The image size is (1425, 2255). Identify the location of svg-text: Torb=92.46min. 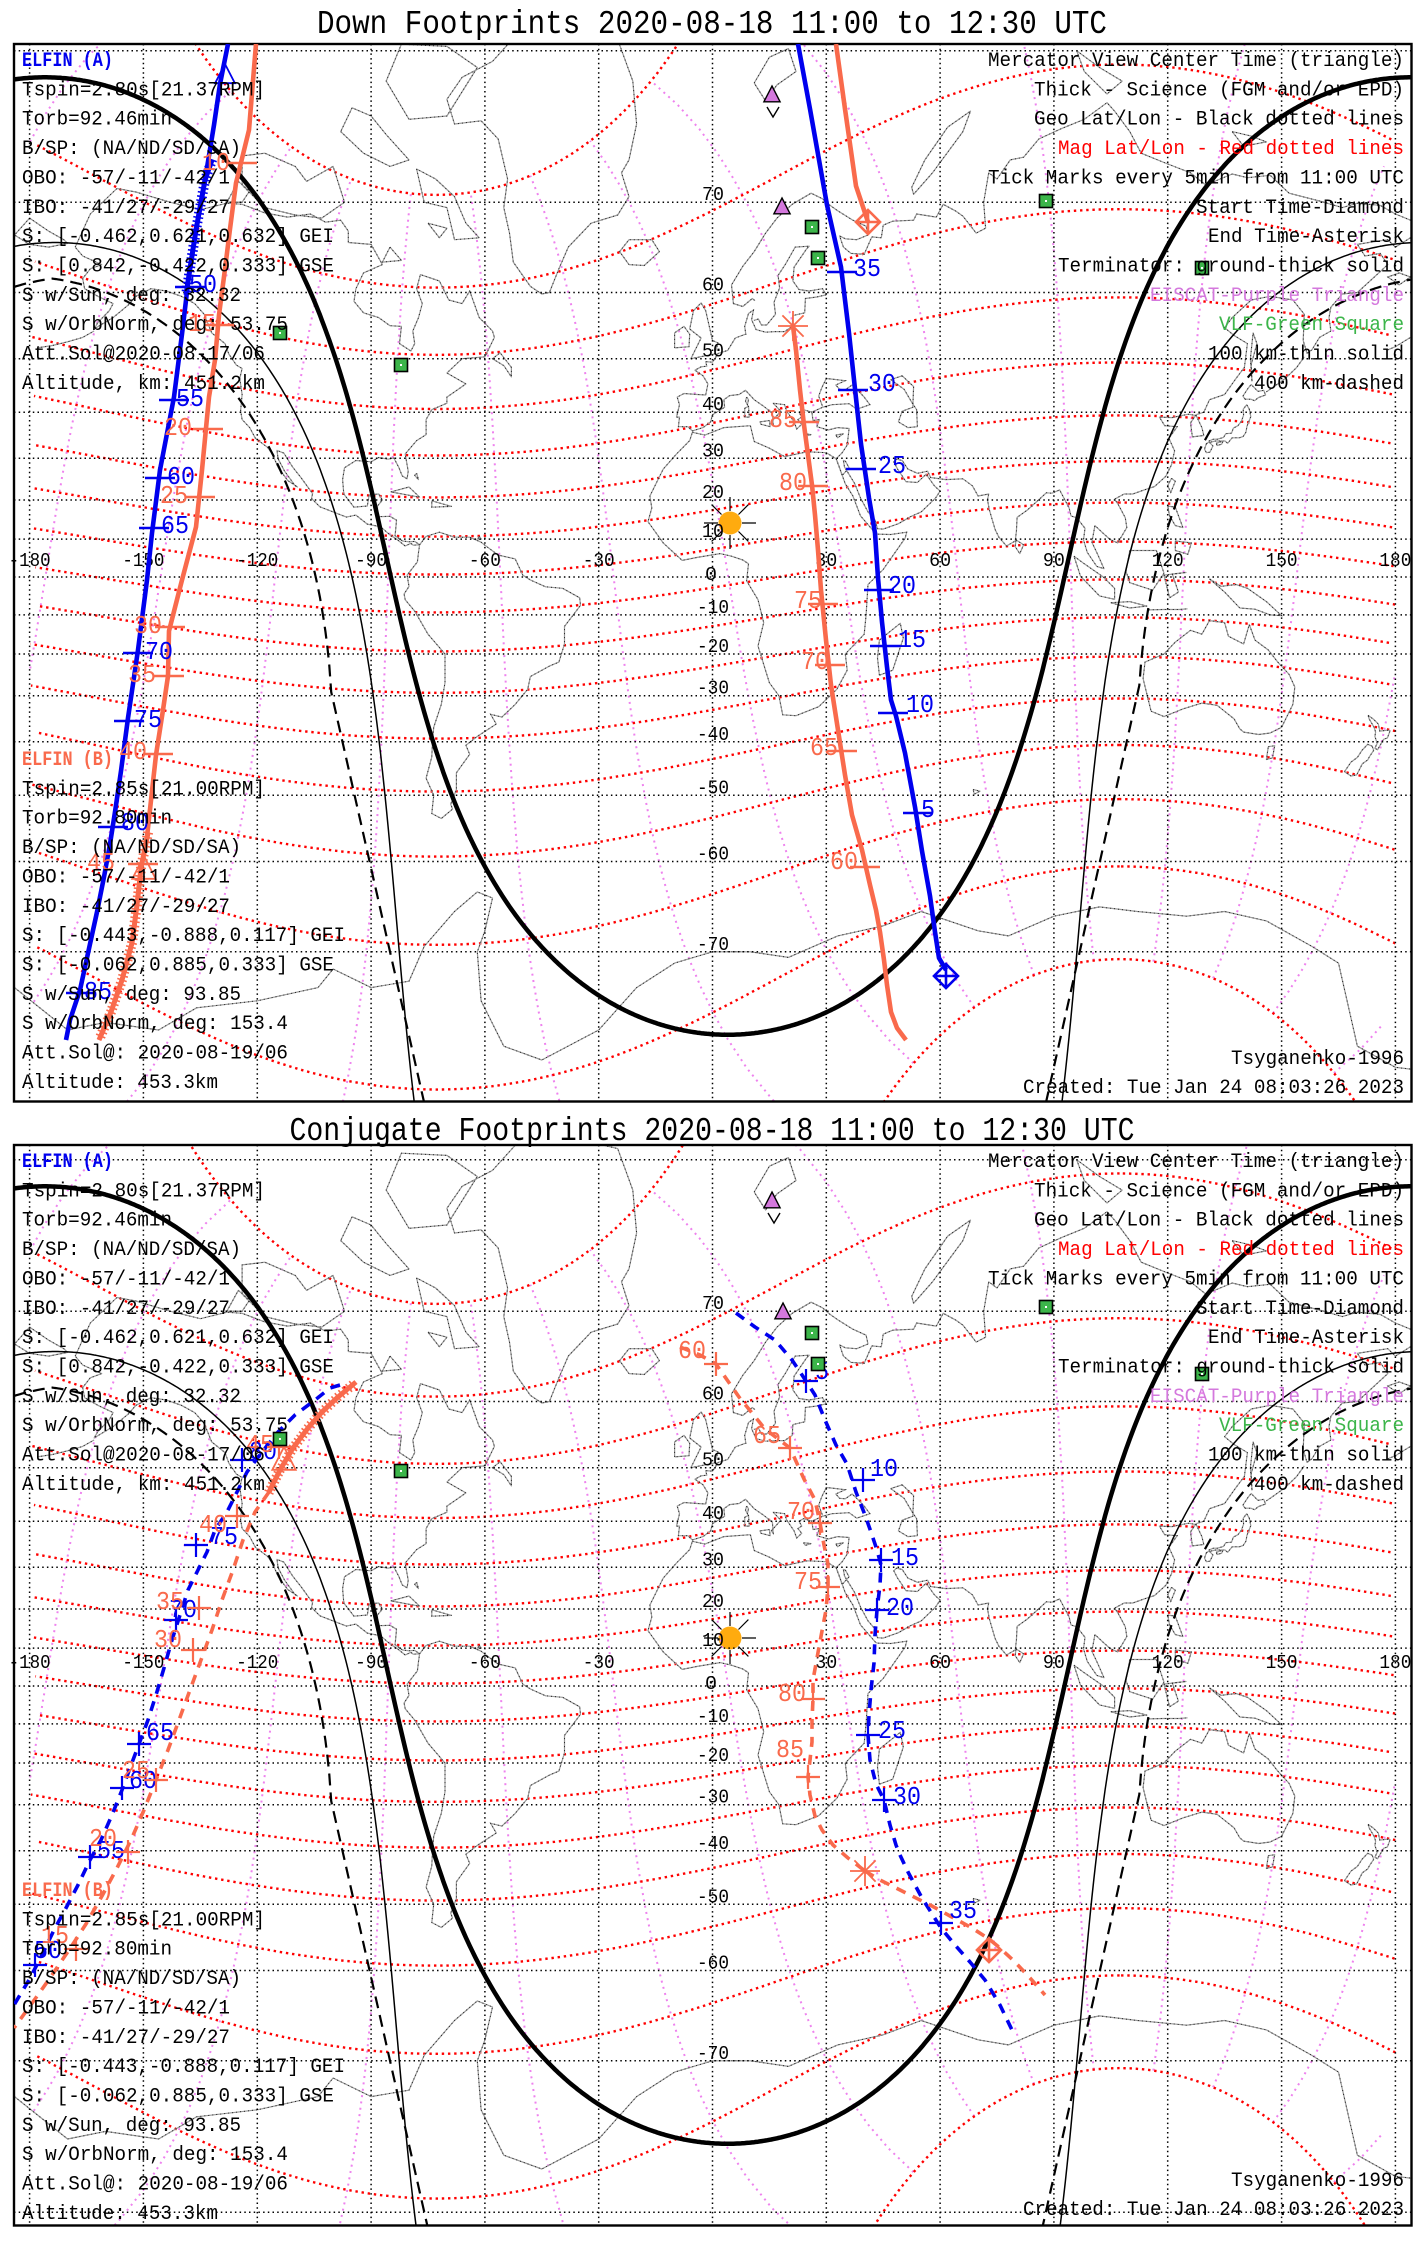
(97, 1221).